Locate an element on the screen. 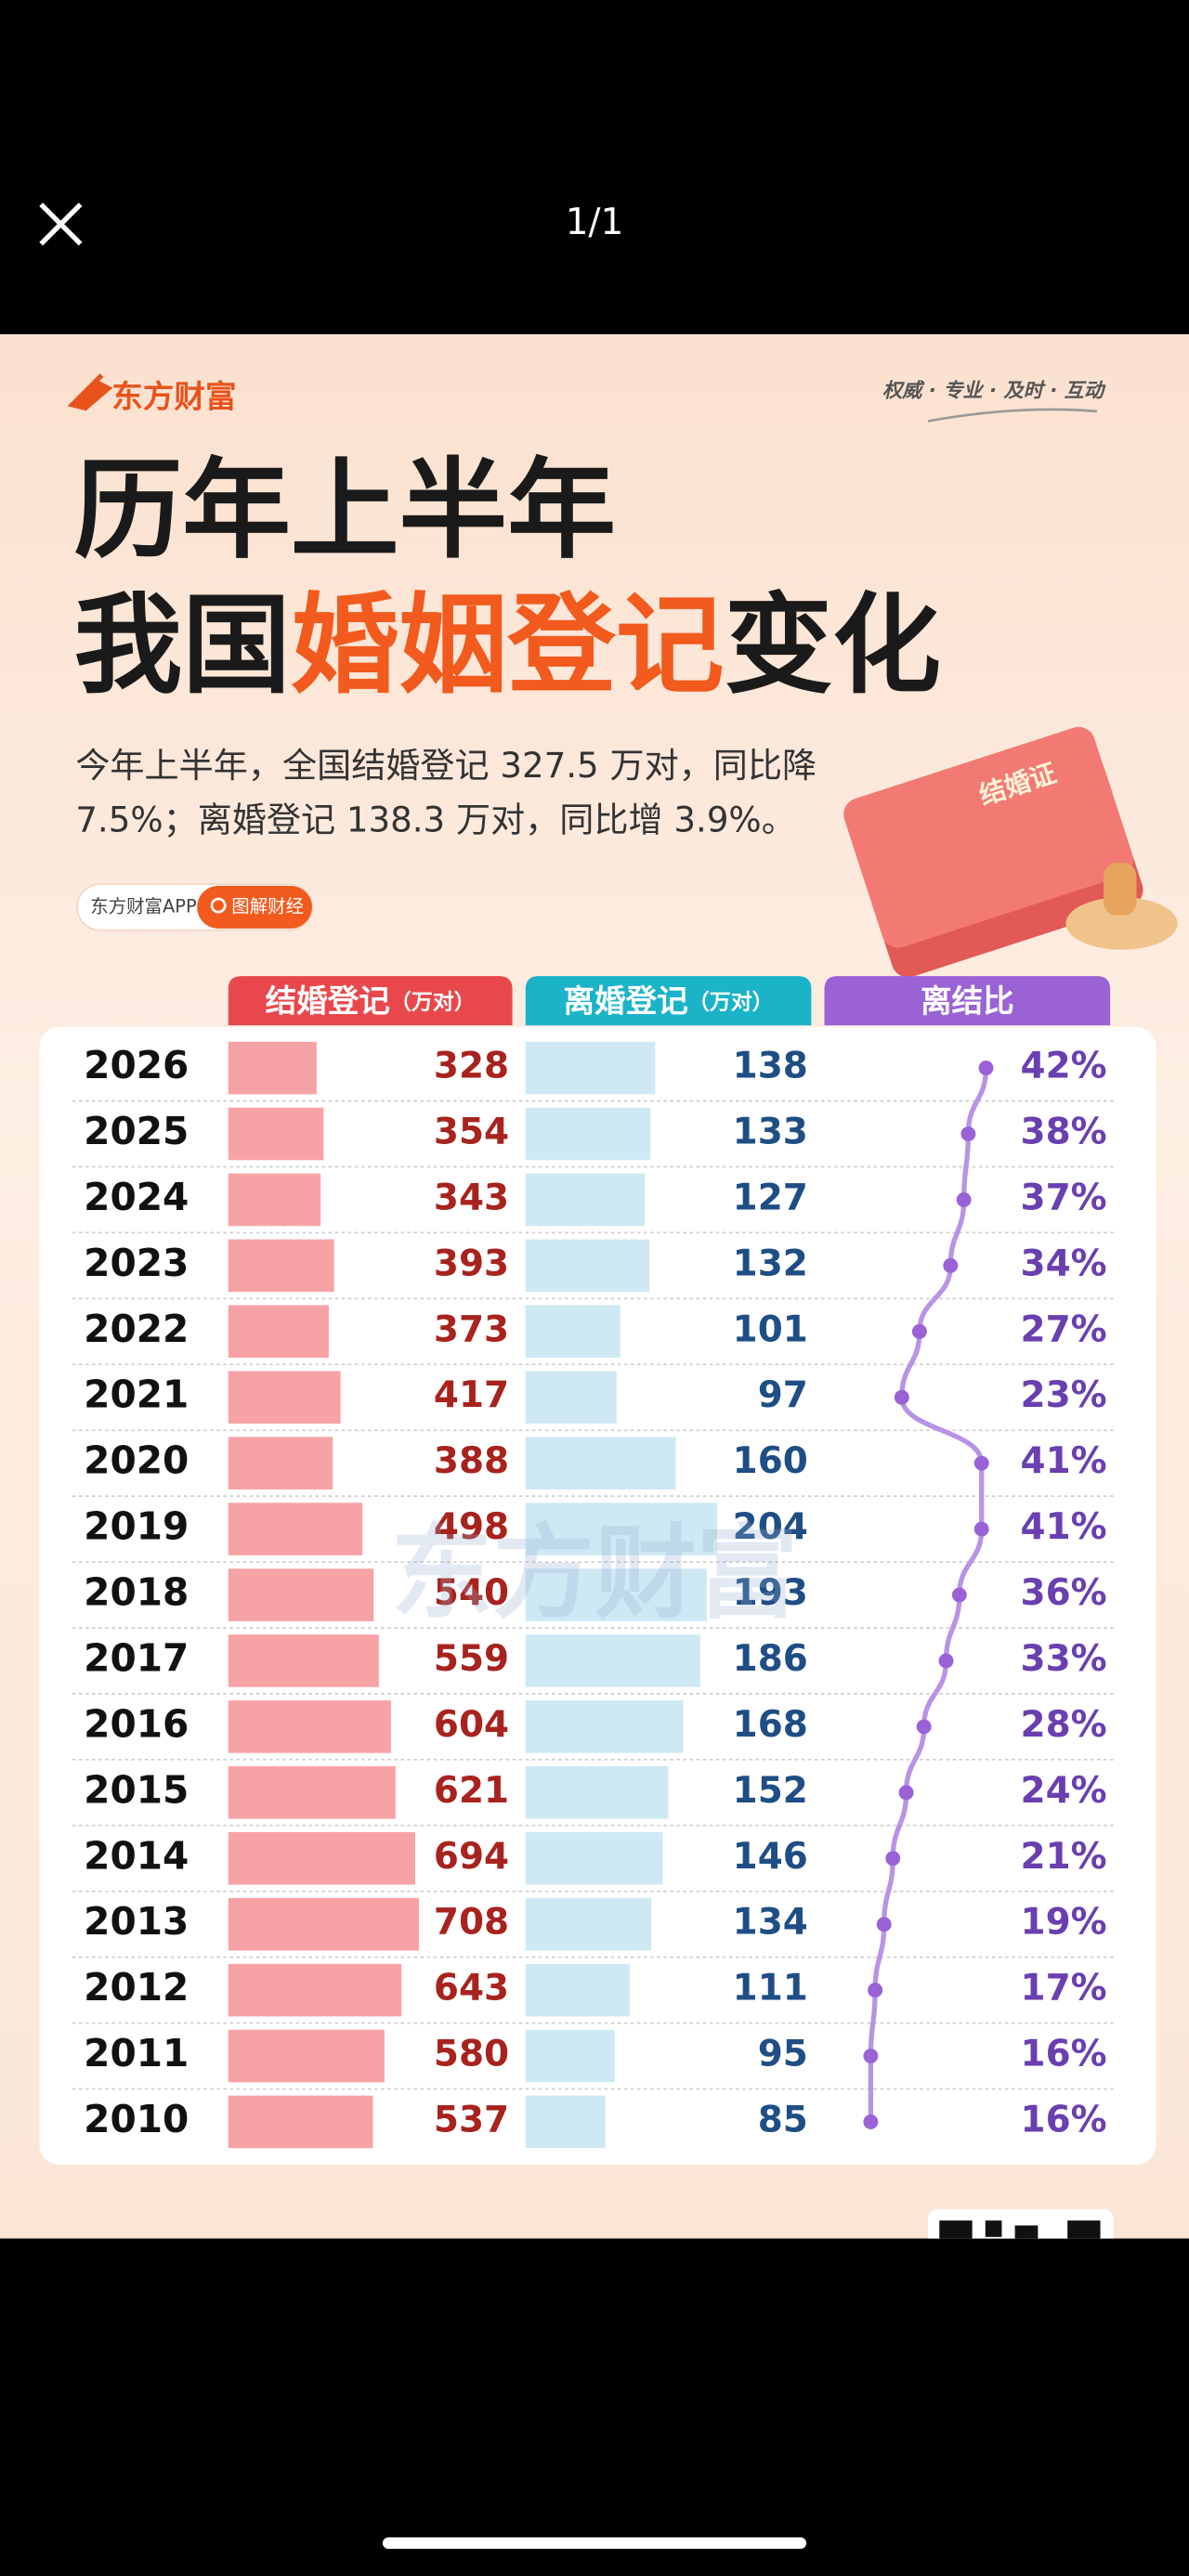 Image resolution: width=1189 pixels, height=2576 pixels. ratio-value: 34% is located at coordinates (1064, 1263).